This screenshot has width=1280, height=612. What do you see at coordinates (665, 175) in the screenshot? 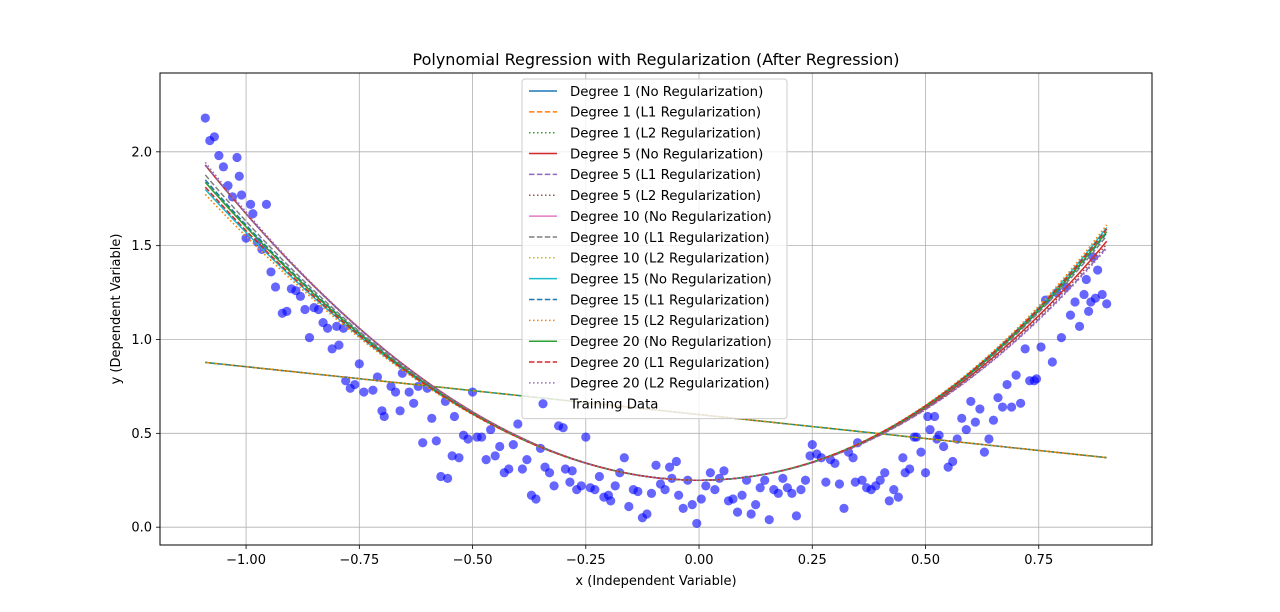
I see `legend-label: Degree 5 (L1 Regularization)` at bounding box center [665, 175].